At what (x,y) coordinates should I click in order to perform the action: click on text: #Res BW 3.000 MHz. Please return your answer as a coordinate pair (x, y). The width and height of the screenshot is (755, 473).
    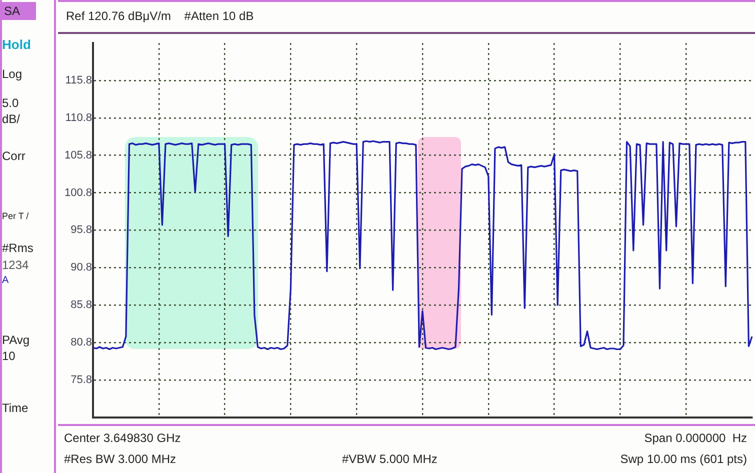
    Looking at the image, I should click on (120, 459).